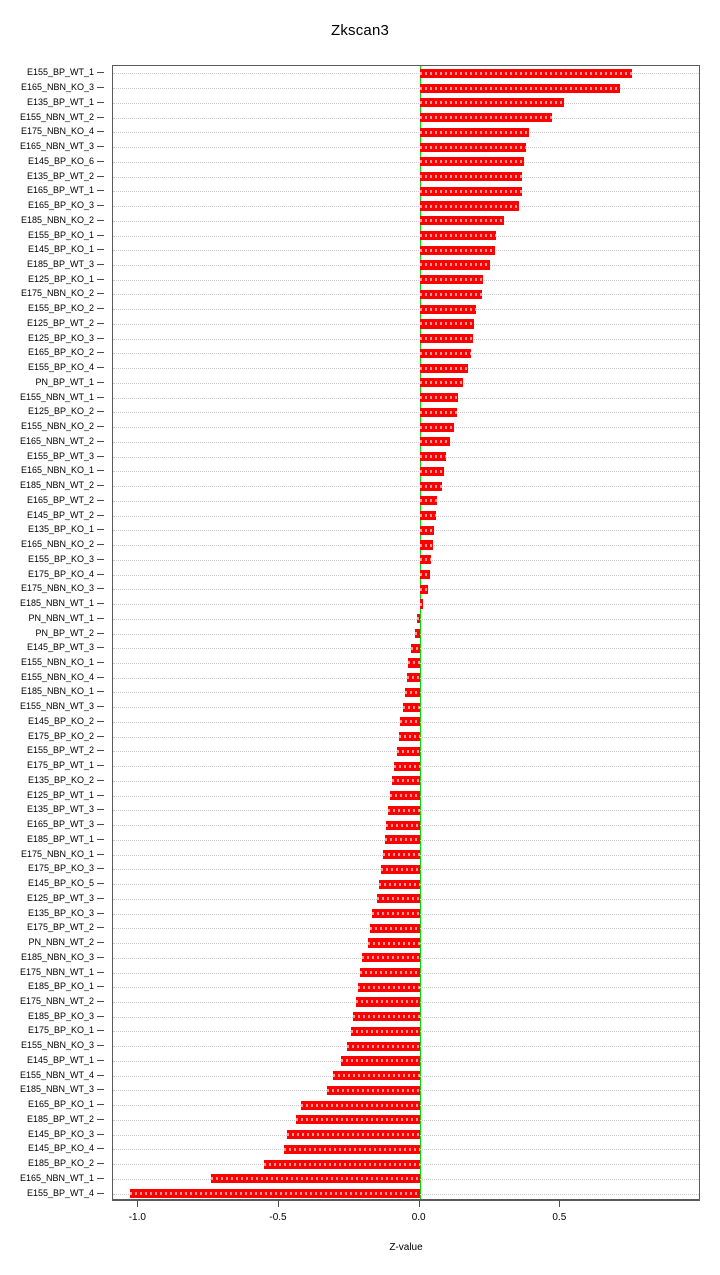 Image resolution: width=720 pixels, height=1275 pixels. I want to click on y-axis-tick-label: E175_NBN_KO_4, so click(57, 131).